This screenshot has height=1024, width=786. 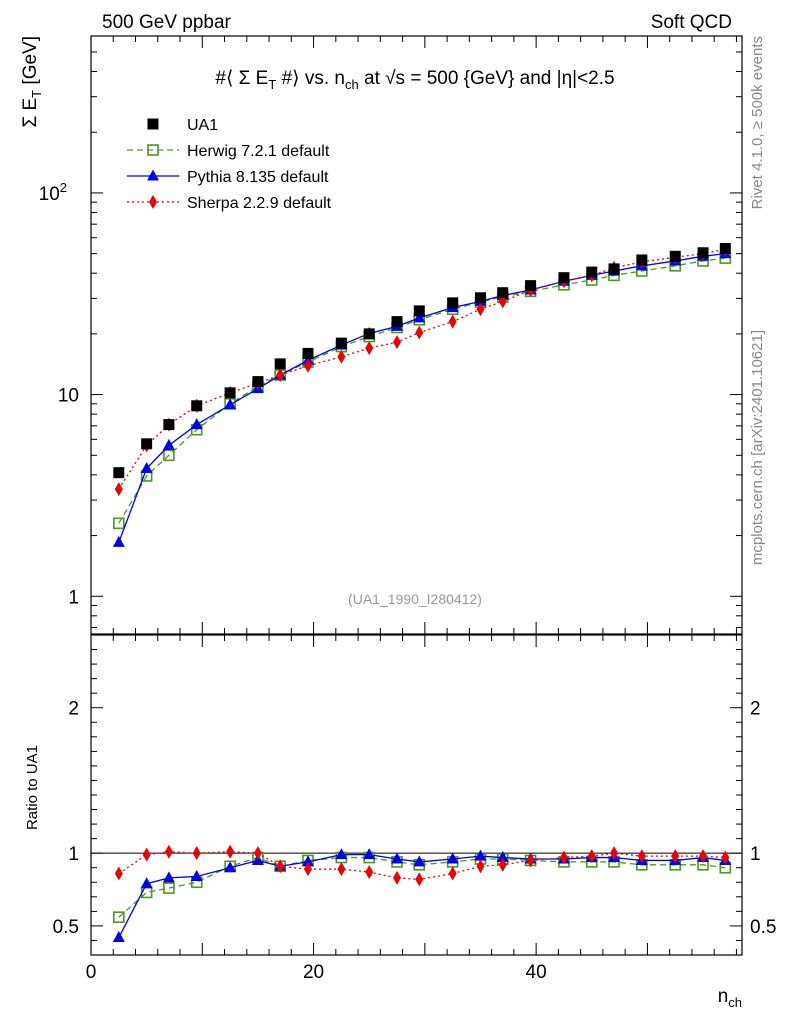 What do you see at coordinates (313, 972) in the screenshot?
I see `x-tick-label: 20` at bounding box center [313, 972].